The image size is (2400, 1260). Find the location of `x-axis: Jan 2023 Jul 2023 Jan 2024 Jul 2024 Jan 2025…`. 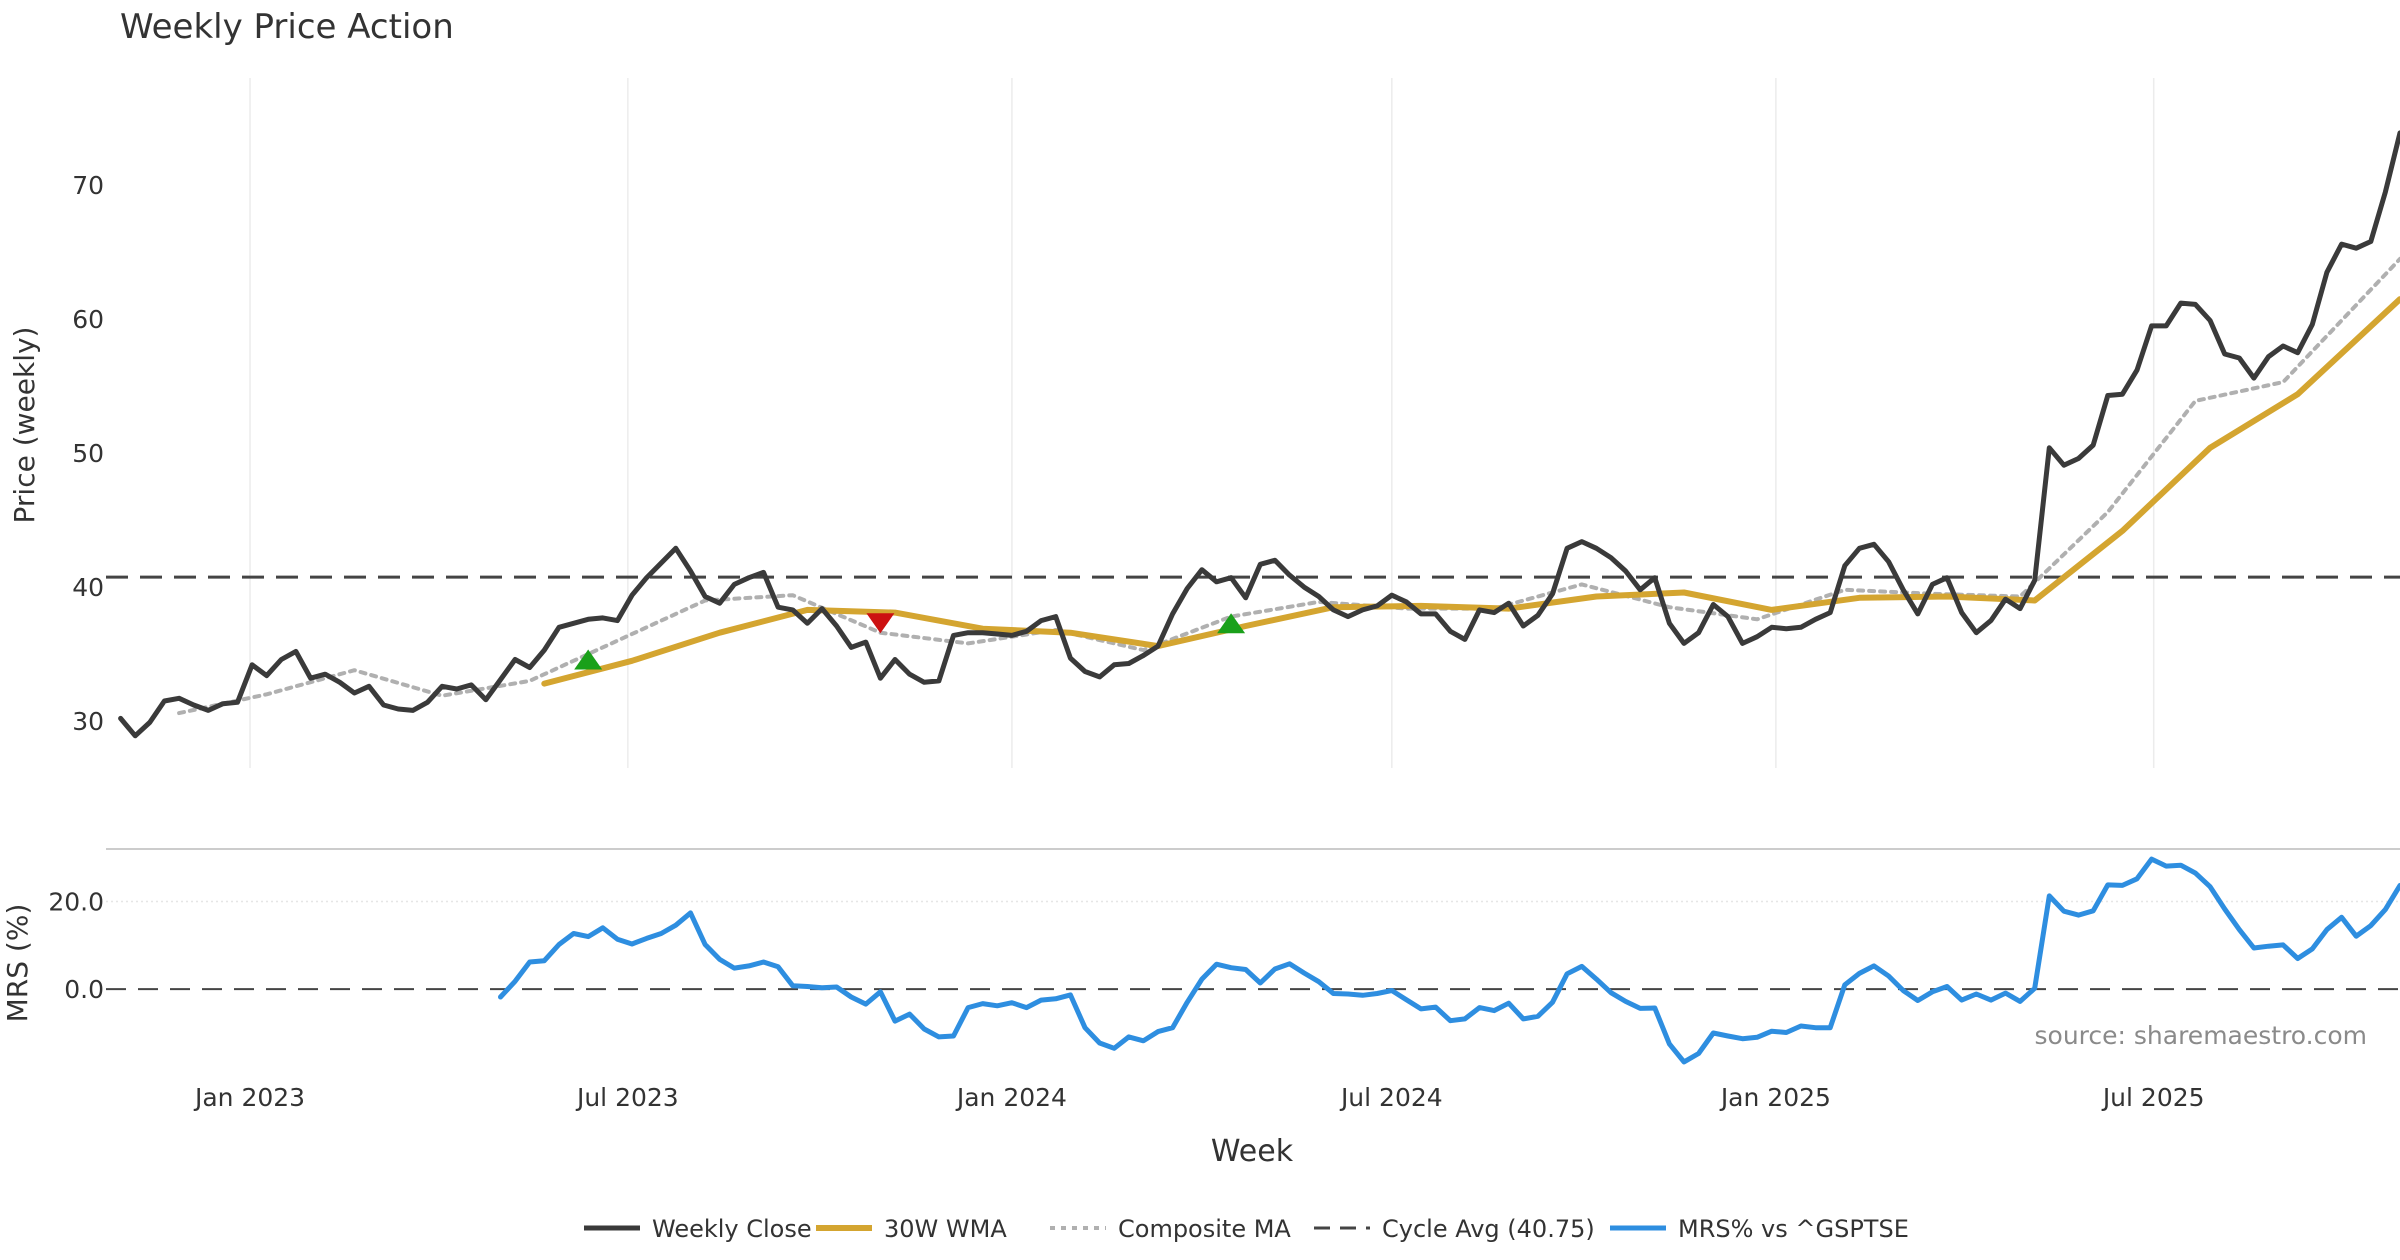

x-axis: Jan 2023 Jul 2023 Jan 2024 Jul 2024 Jan 2025… is located at coordinates (1199, 1097).